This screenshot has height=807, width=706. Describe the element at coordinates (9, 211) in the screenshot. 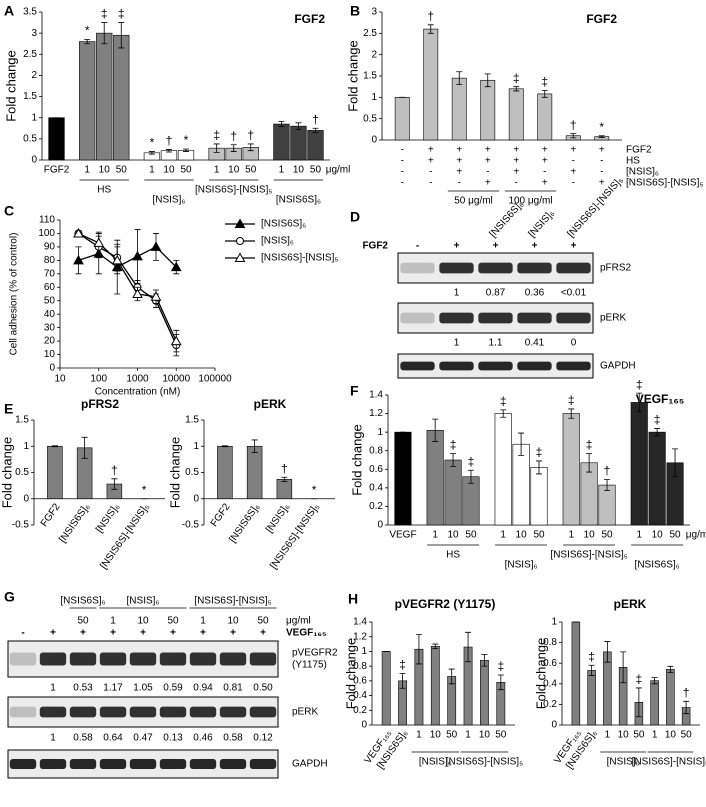

I see `panel-label: C` at that location.